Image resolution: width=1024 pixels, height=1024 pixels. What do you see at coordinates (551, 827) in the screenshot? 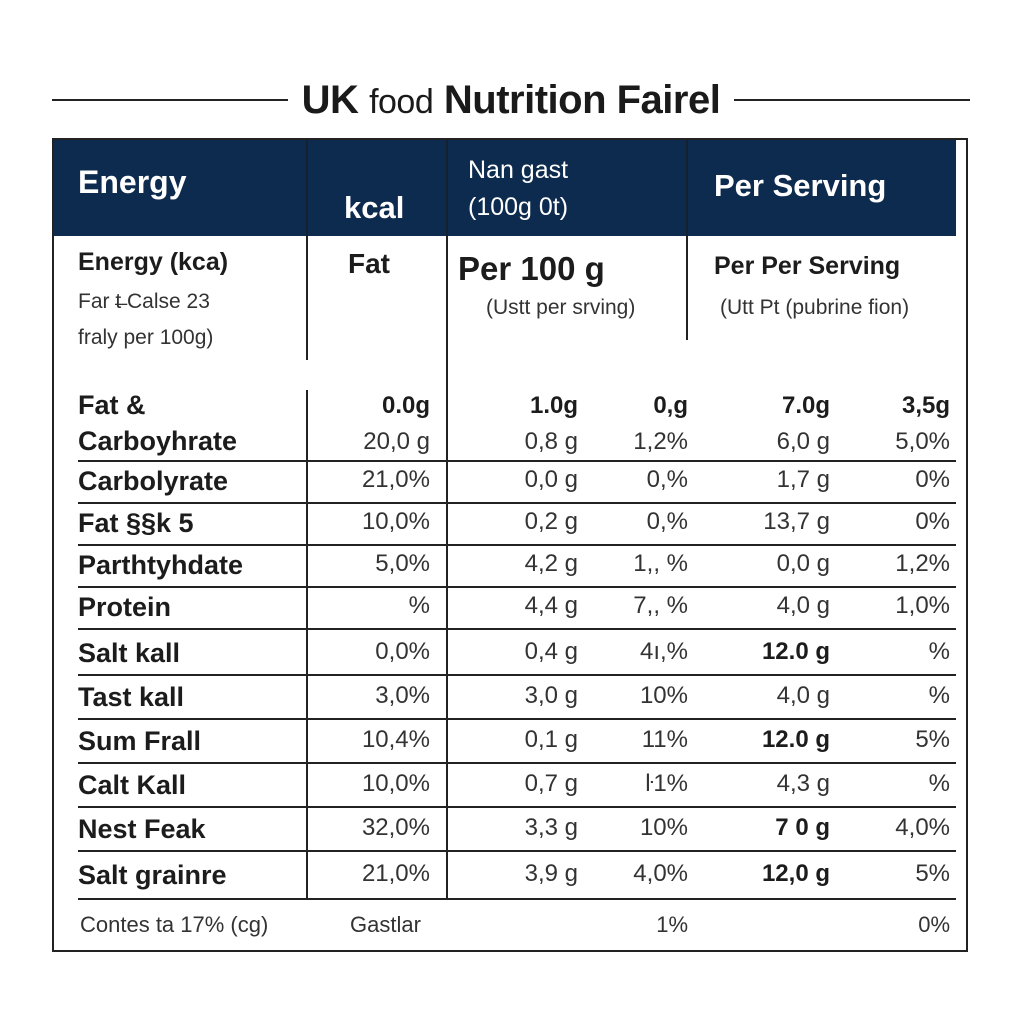
I see `row-value: 3,3 g` at bounding box center [551, 827].